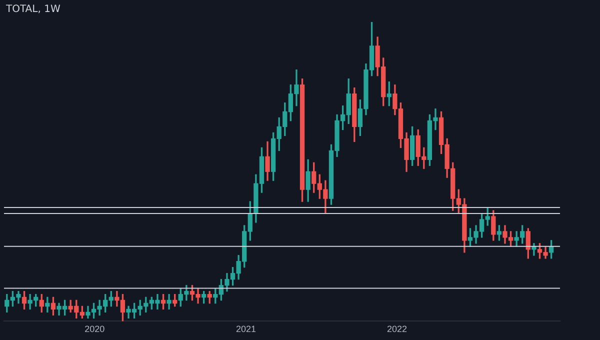  Describe the element at coordinates (94, 329) in the screenshot. I see `x-tick-label: 2020` at that location.